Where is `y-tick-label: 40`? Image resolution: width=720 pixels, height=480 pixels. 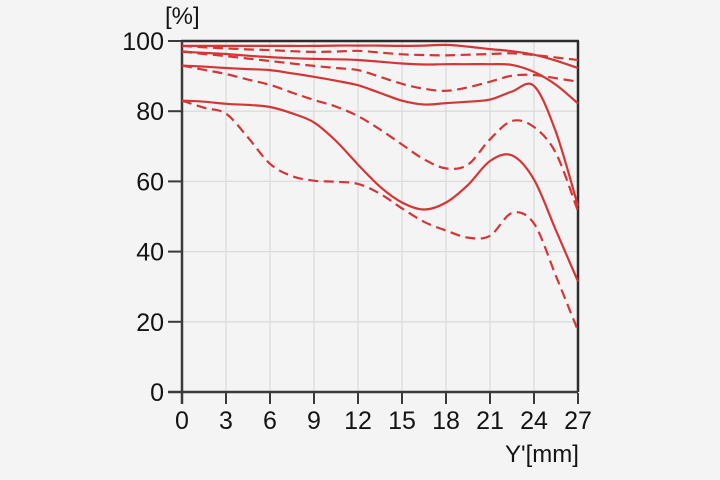
y-tick-label: 40 is located at coordinates (150, 253).